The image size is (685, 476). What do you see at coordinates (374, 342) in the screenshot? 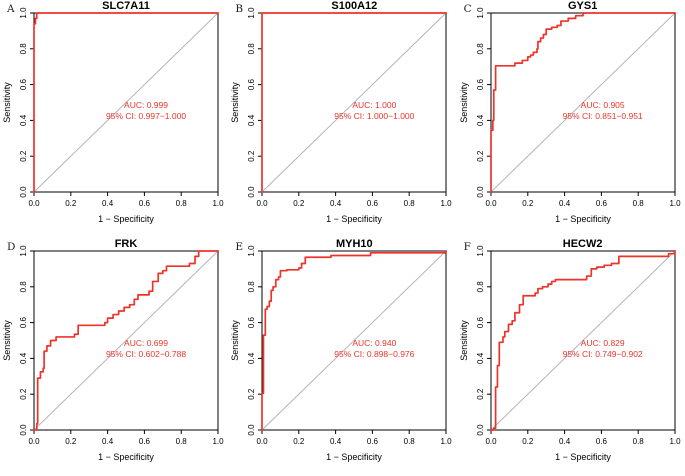
I see `auc-value-text: AUC: 0.940` at bounding box center [374, 342].